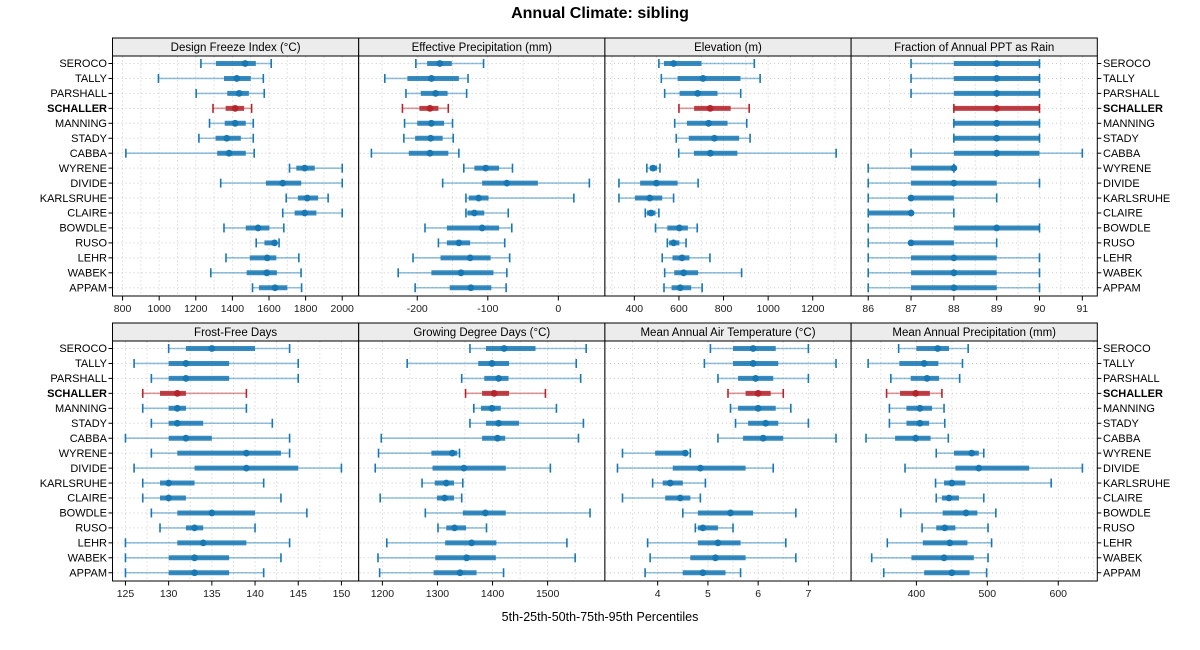 This screenshot has width=1200, height=650. Describe the element at coordinates (235, 333) in the screenshot. I see `panel-title: Frost-Free Days` at that location.